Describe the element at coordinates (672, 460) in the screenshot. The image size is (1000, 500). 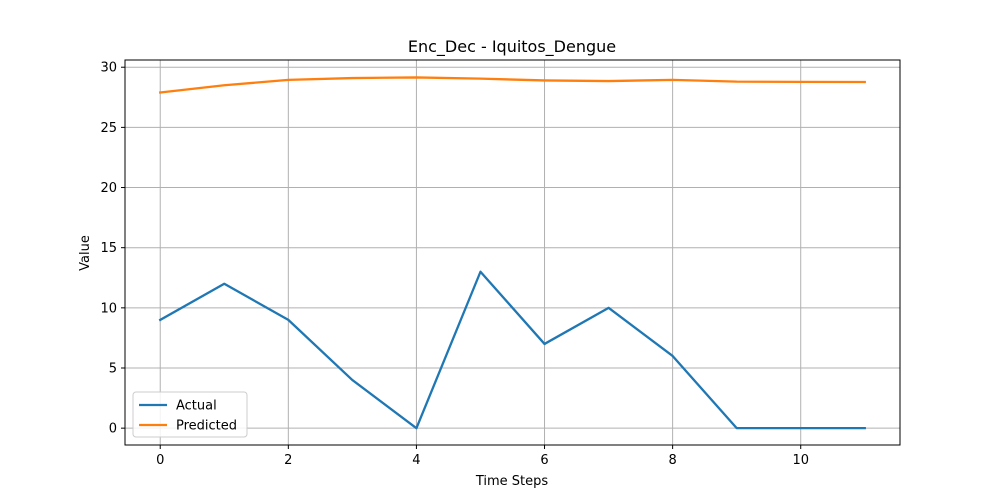
I see `x-tick-label: 8` at that location.